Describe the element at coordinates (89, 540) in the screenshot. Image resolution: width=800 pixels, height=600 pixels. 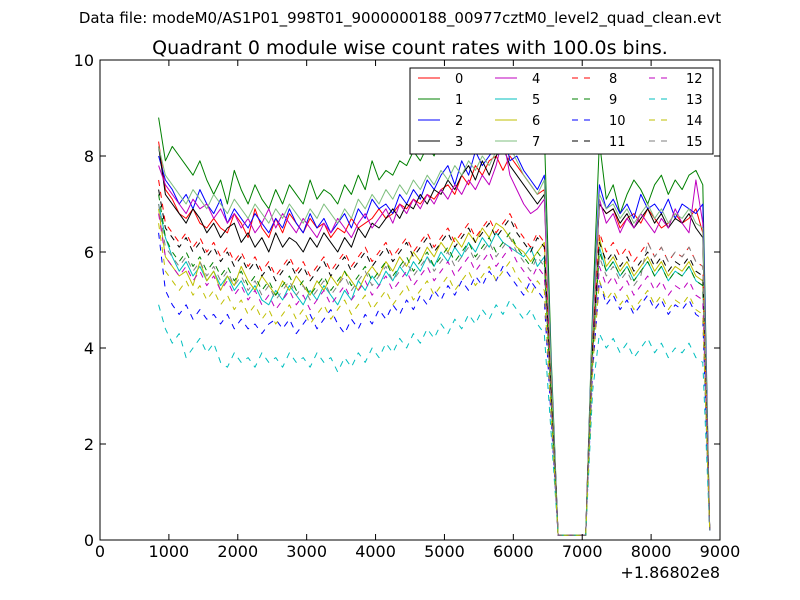
I see `y-tick-label: 0` at that location.